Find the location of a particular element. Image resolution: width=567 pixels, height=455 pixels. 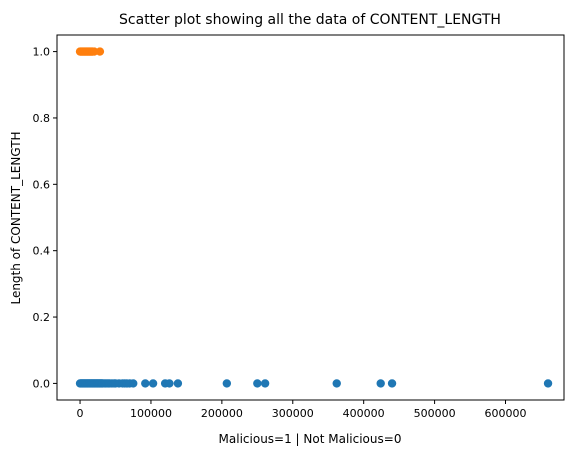

x-tick-label: 100000 is located at coordinates (151, 413).